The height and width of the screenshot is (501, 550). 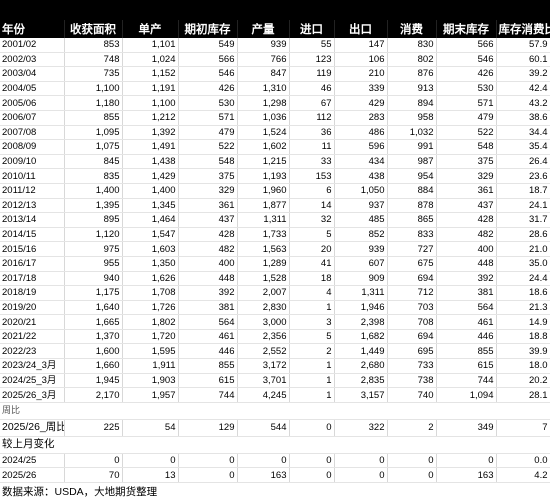 What do you see at coordinates (466, 264) in the screenshot?
I see `table-cell: 448` at bounding box center [466, 264].